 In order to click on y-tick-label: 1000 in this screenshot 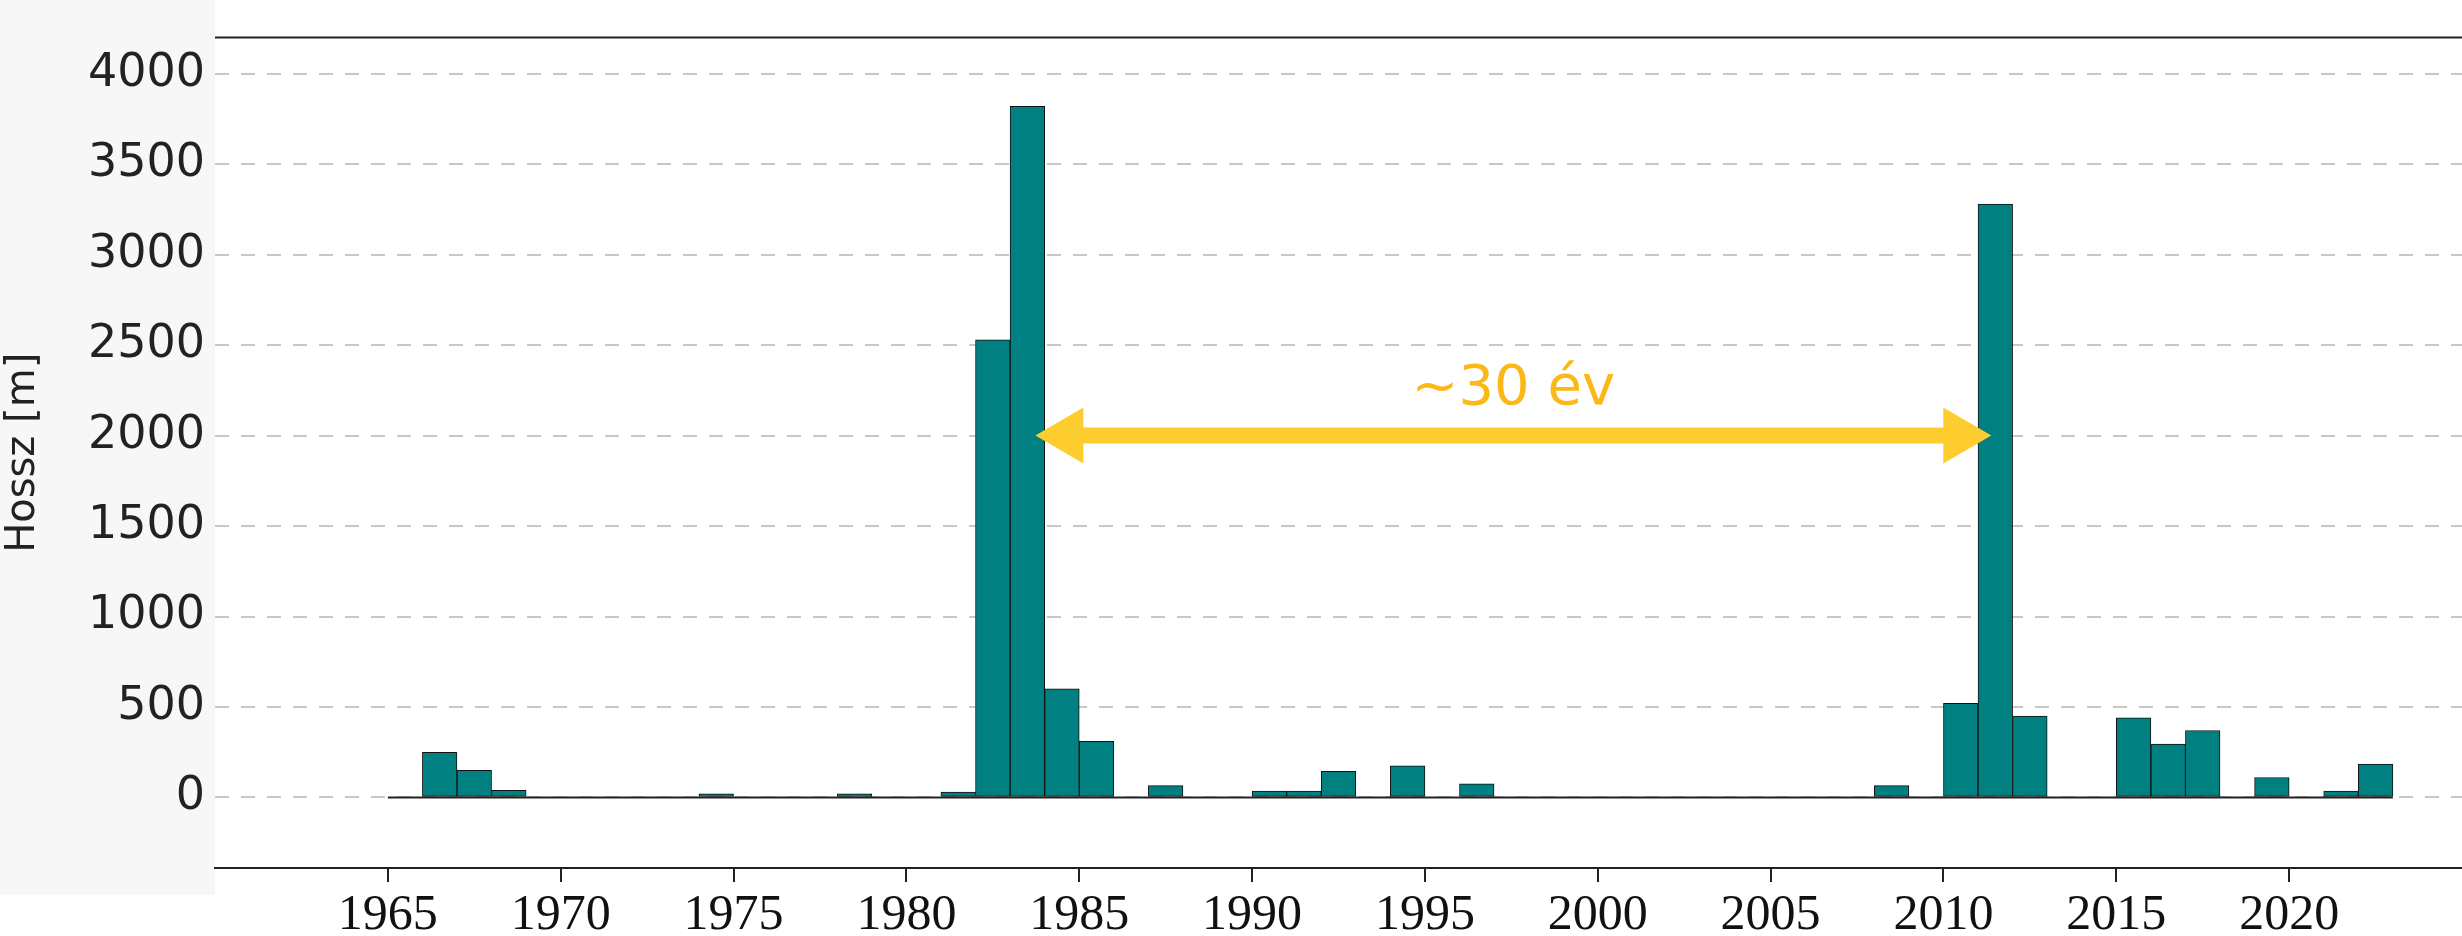, I will do `click(146, 612)`.